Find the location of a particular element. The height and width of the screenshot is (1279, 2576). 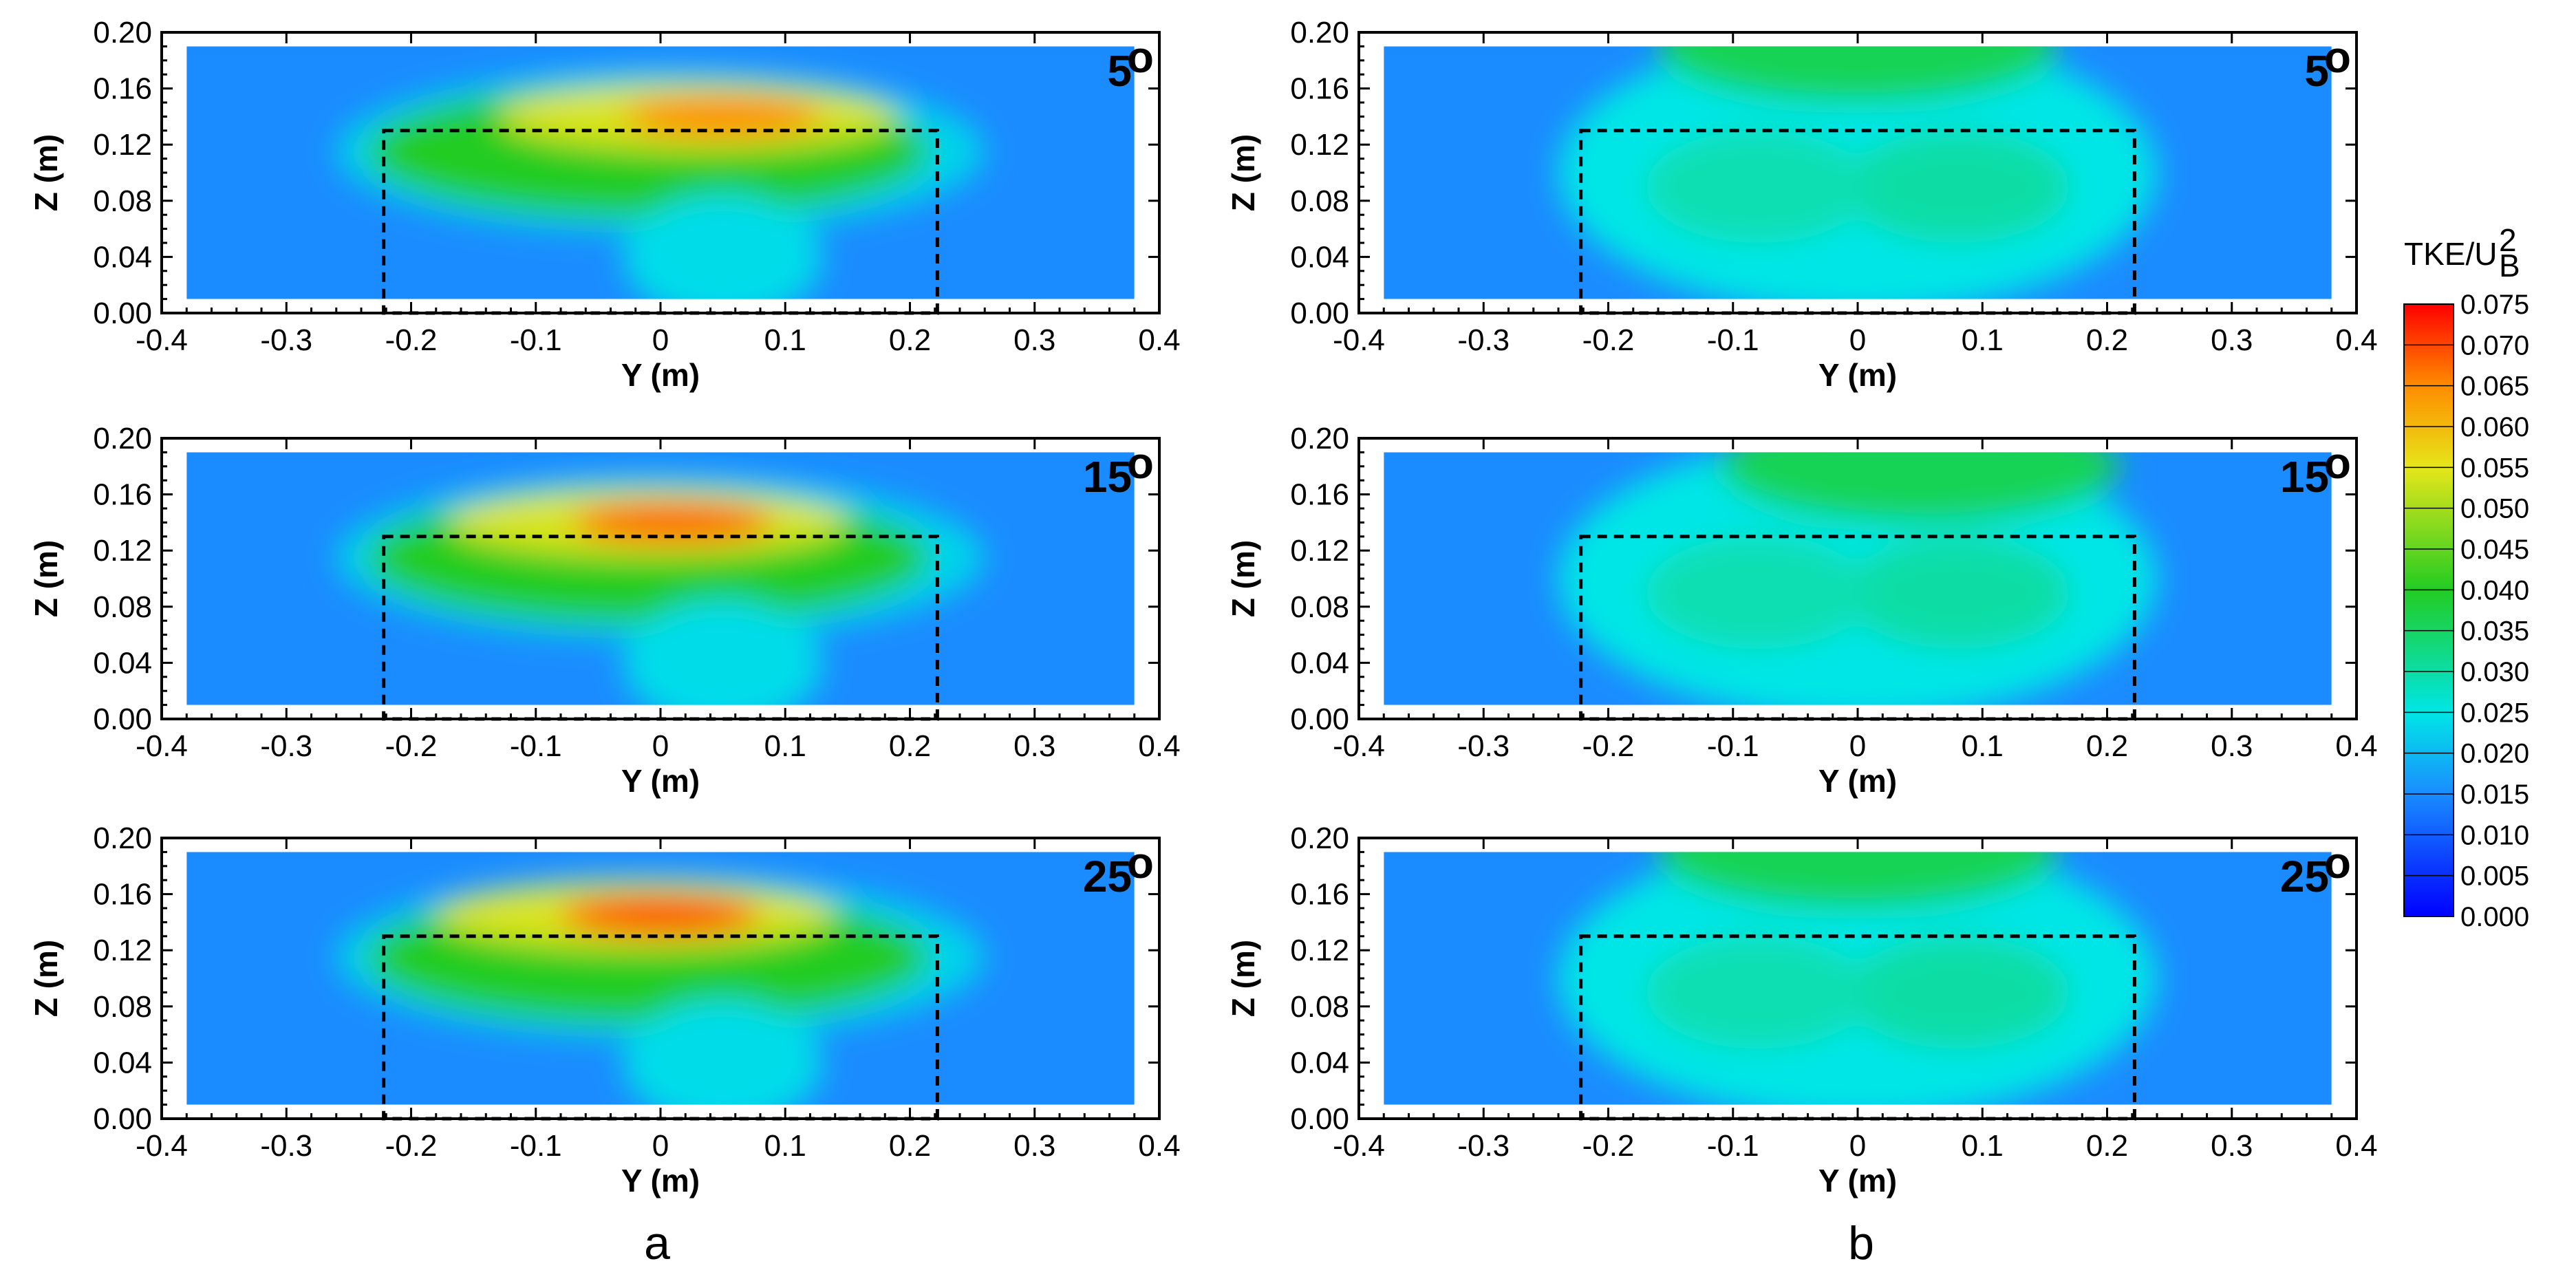

angle-label: 25 is located at coordinates (1107, 876).